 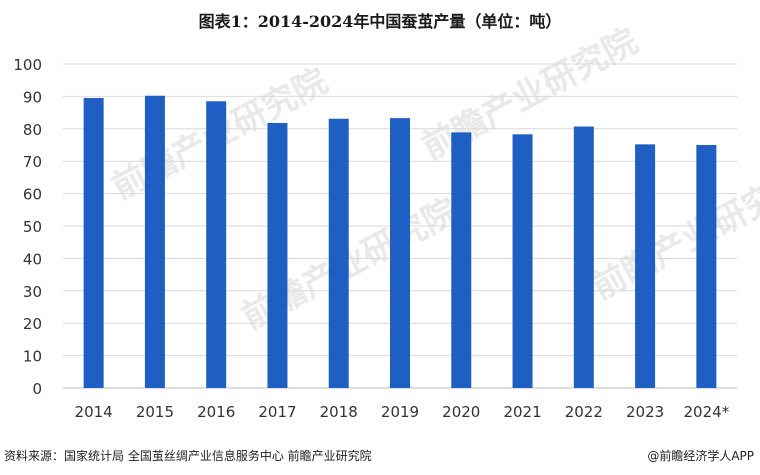 I want to click on bar-2021, so click(x=522, y=261).